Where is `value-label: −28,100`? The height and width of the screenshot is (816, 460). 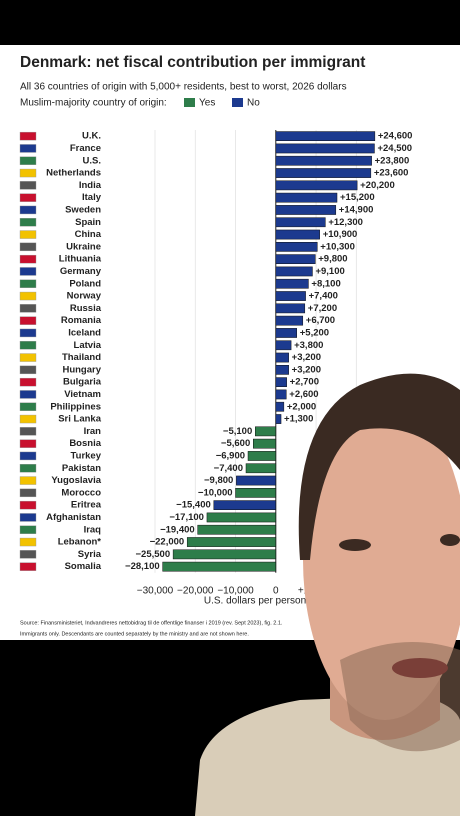
value-label: −28,100 is located at coordinates (142, 566).